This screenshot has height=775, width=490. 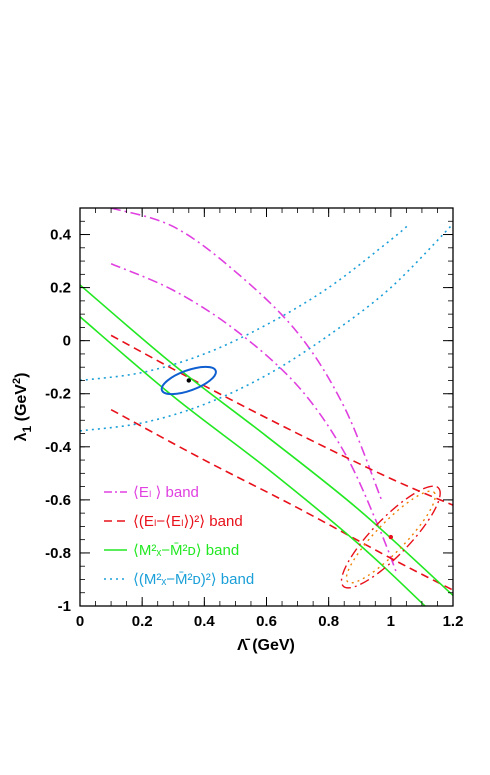 I want to click on svg-text: λ1 (GeV2), so click(x=22, y=407).